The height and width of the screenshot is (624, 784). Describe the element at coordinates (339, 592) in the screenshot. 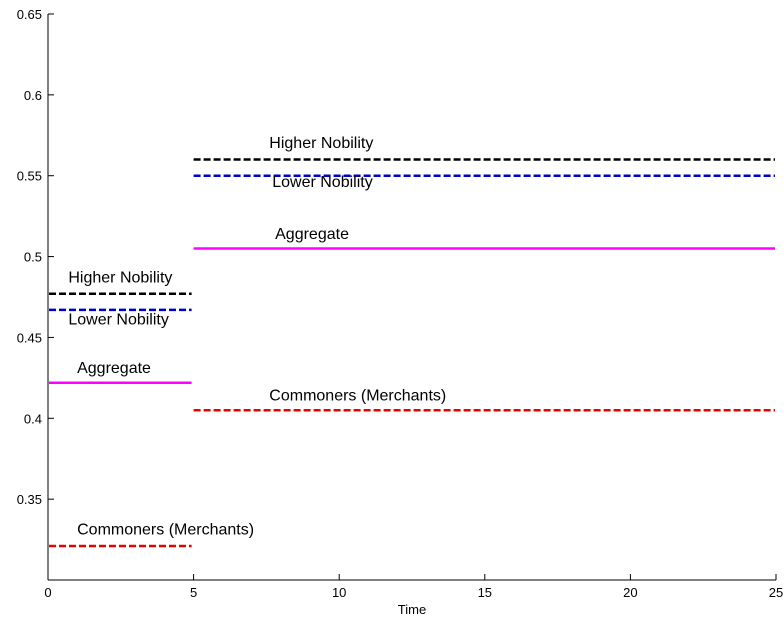

I see `x-tick-label: 10` at that location.